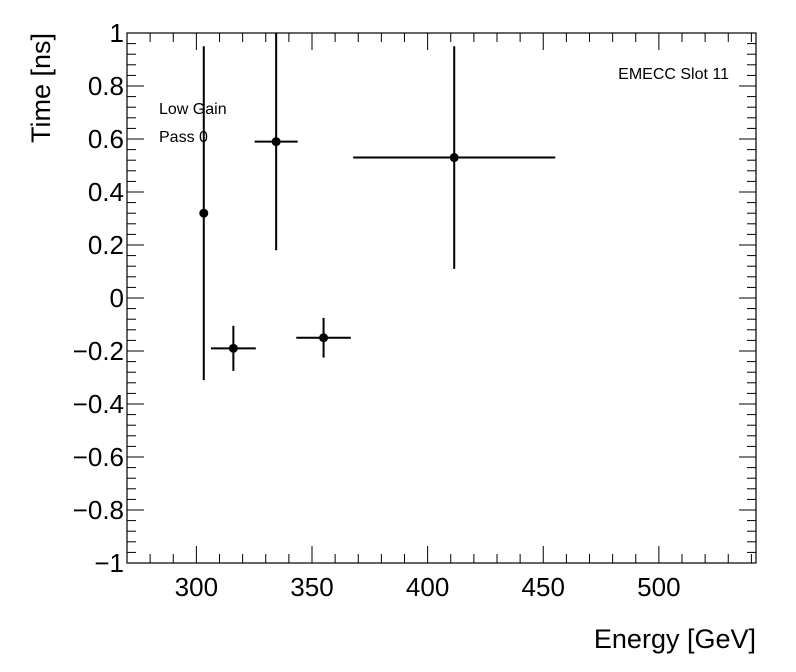 The height and width of the screenshot is (672, 796). I want to click on annotation-slot: EMECC Slot 11, so click(673, 74).